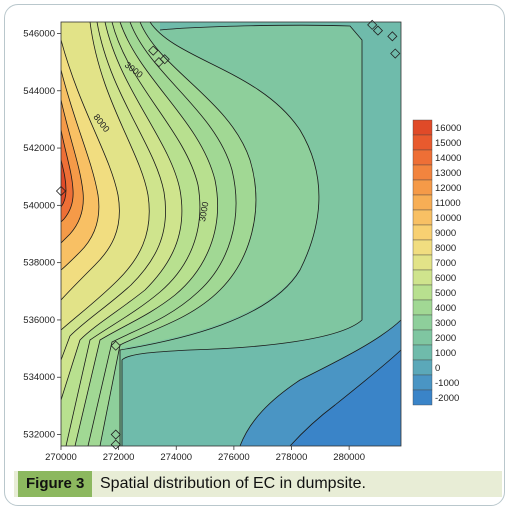 The height and width of the screenshot is (511, 511). I want to click on colorbar-label: 6000, so click(445, 278).